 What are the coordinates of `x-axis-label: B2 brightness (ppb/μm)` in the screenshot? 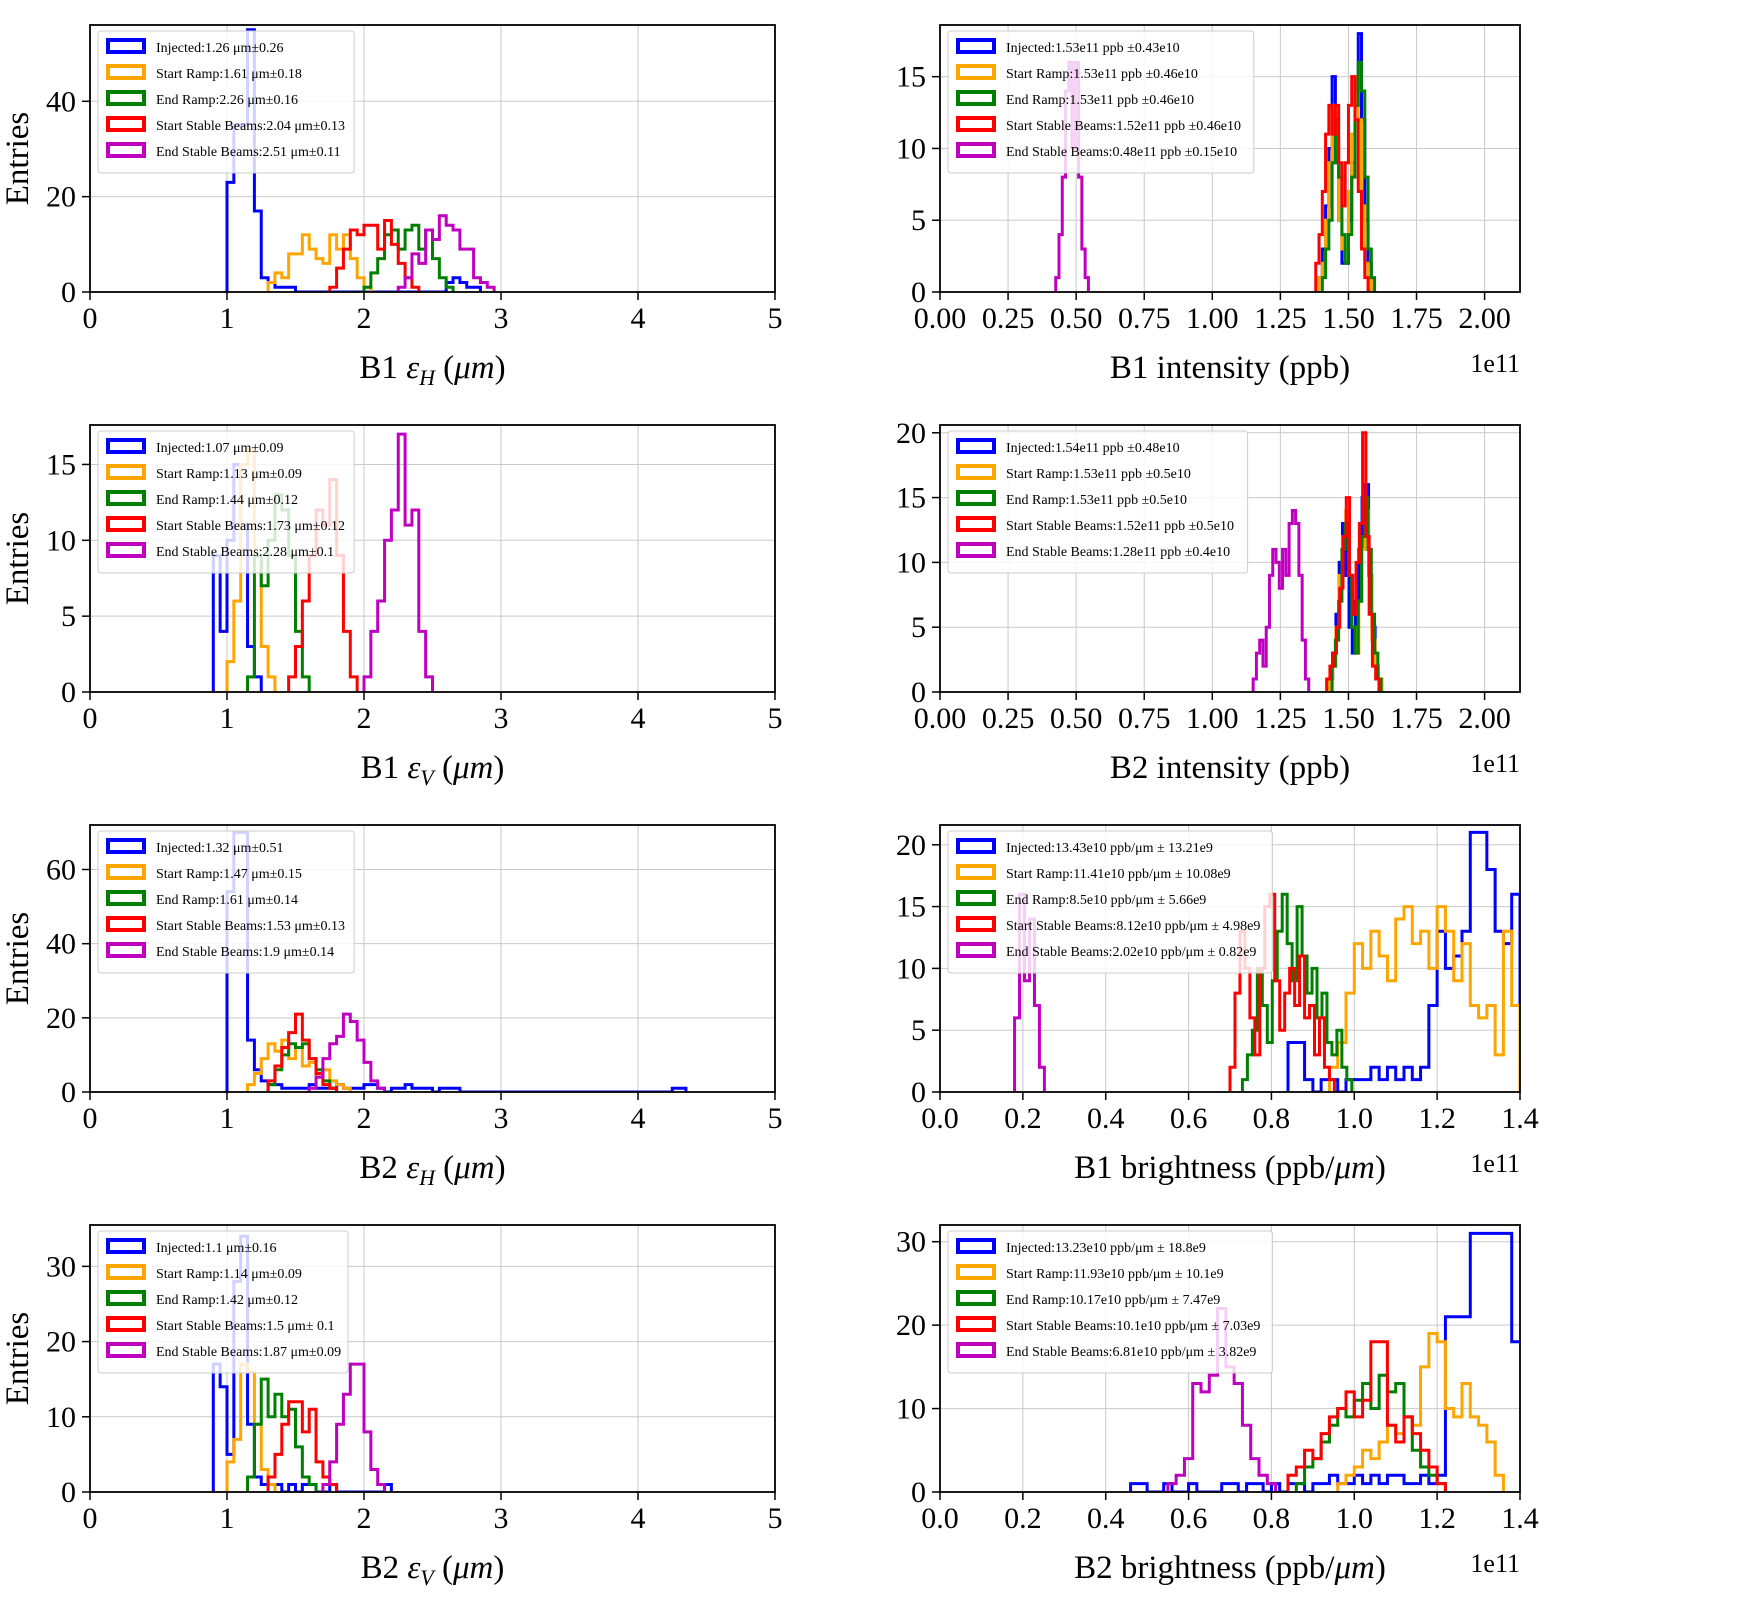 It's located at (1230, 1568).